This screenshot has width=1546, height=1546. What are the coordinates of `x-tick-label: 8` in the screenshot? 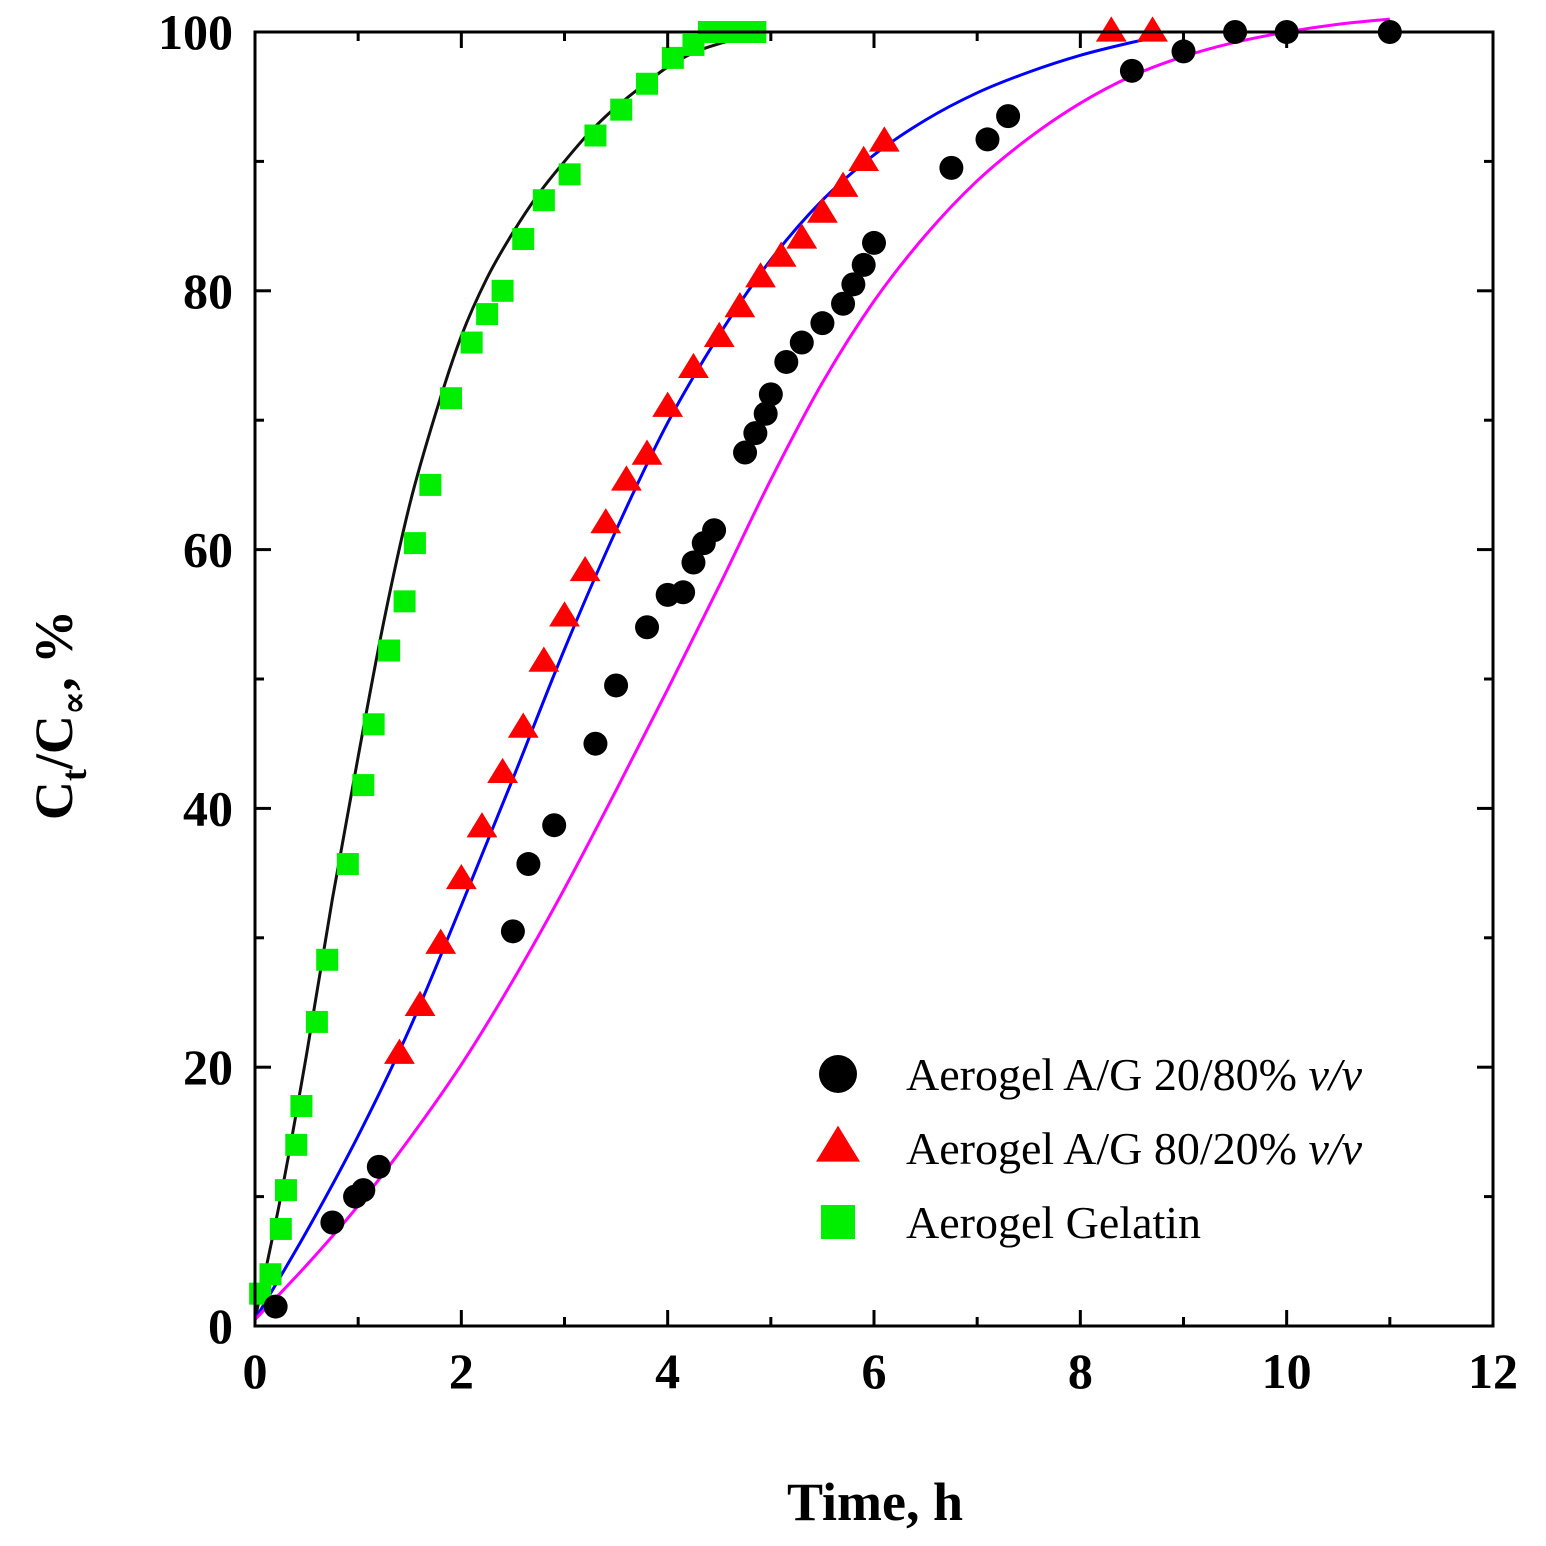 It's located at (1080, 1371).